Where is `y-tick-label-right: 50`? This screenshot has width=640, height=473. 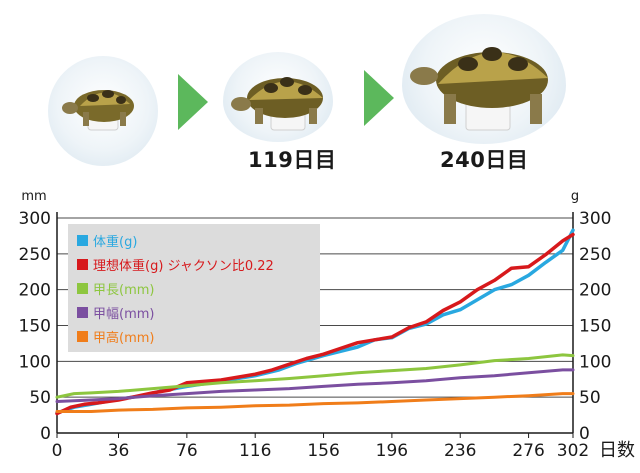
y-tick-label-right: 50 is located at coordinates (590, 398).